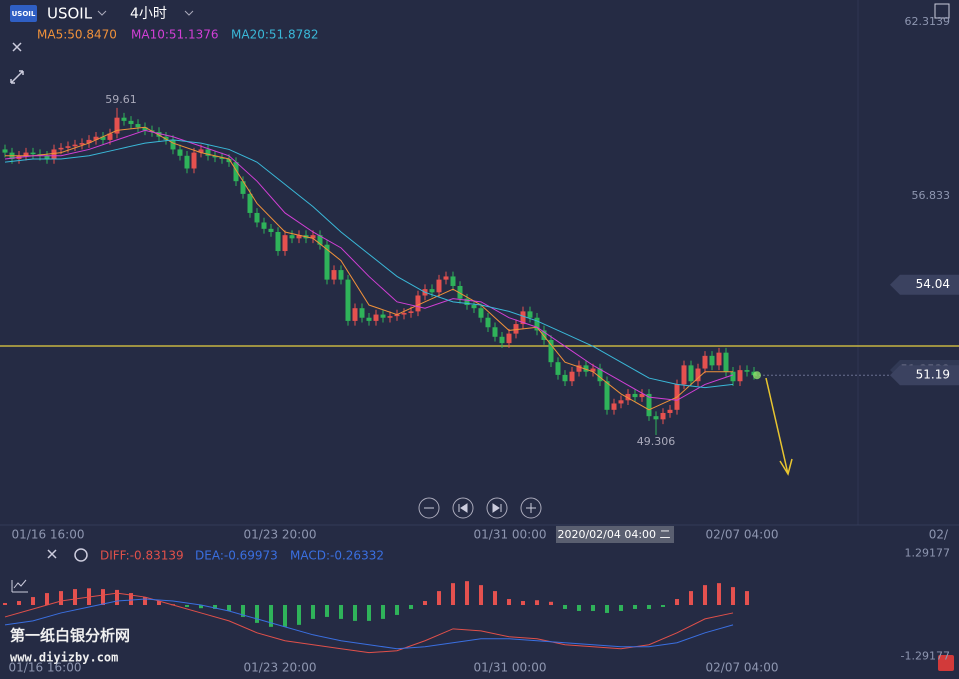 This screenshot has width=959, height=679. What do you see at coordinates (24, 14) in the screenshot?
I see `logo: USOIL` at bounding box center [24, 14].